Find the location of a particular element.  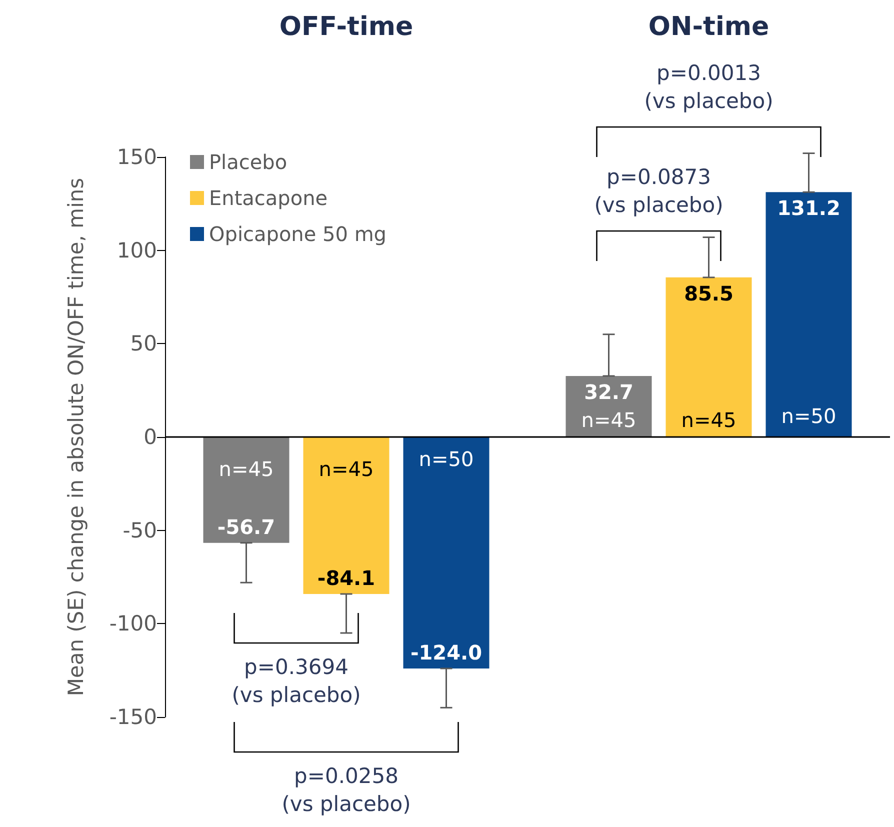

data-label: 85.5 is located at coordinates (709, 293).